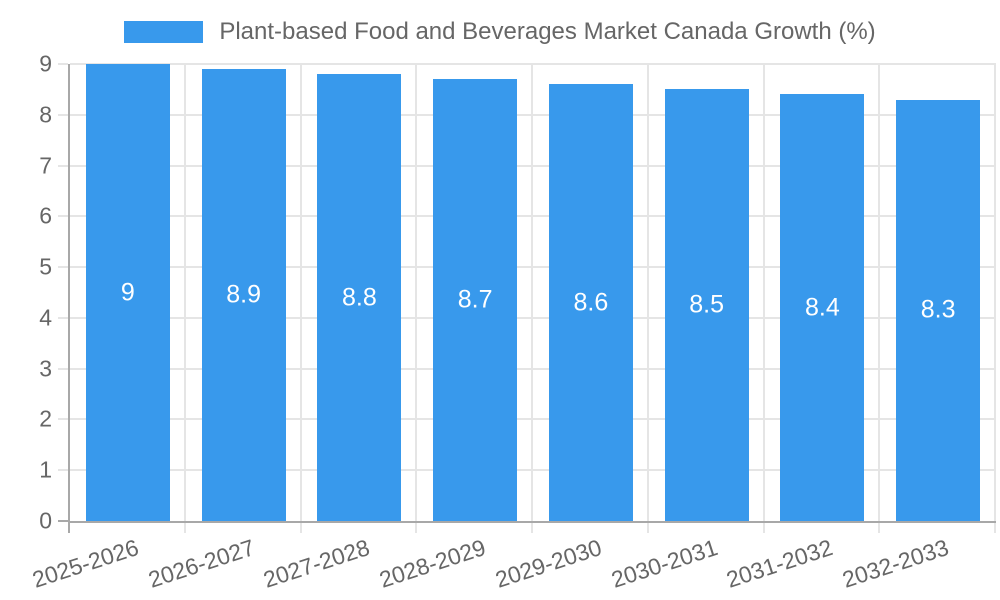 The height and width of the screenshot is (600, 1000). What do you see at coordinates (45, 165) in the screenshot?
I see `y-tick-label: 7` at bounding box center [45, 165].